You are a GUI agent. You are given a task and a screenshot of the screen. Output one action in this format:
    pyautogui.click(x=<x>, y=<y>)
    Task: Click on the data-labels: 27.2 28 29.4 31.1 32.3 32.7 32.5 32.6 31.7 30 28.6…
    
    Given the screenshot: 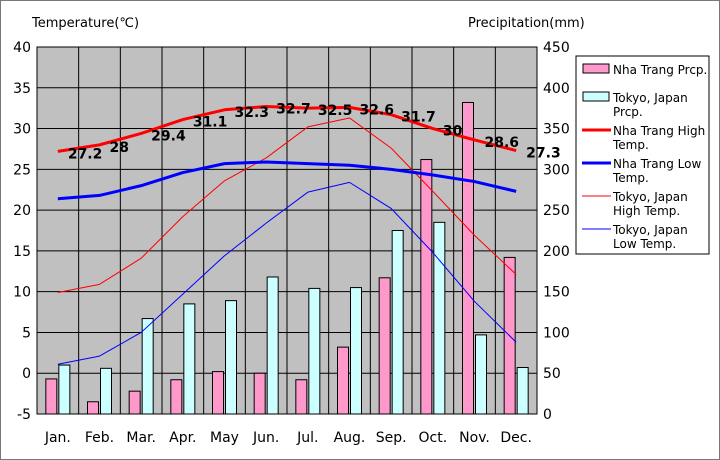 What is the action you would take?
    pyautogui.click(x=314, y=132)
    